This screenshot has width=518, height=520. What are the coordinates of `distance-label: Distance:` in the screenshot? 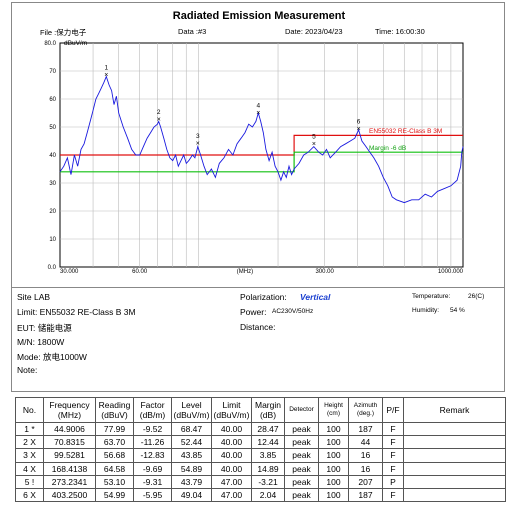 It's located at (258, 327).